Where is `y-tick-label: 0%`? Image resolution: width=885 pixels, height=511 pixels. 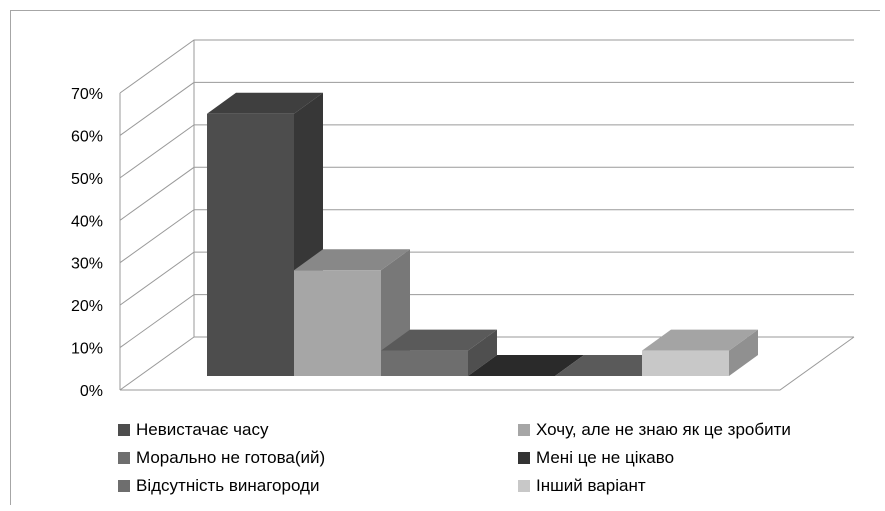 y-tick-label: 0% is located at coordinates (91, 391).